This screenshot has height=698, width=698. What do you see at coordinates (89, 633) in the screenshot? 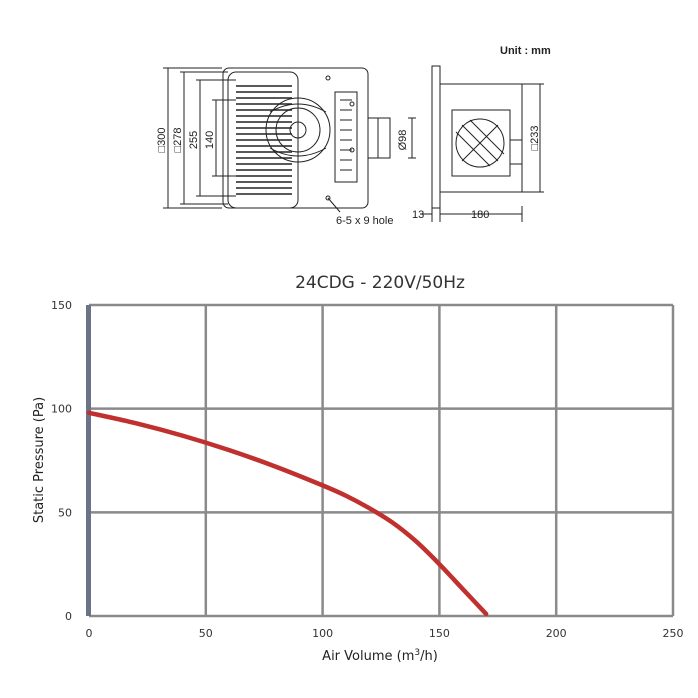
I see `x-tick-label: 0` at bounding box center [89, 633].